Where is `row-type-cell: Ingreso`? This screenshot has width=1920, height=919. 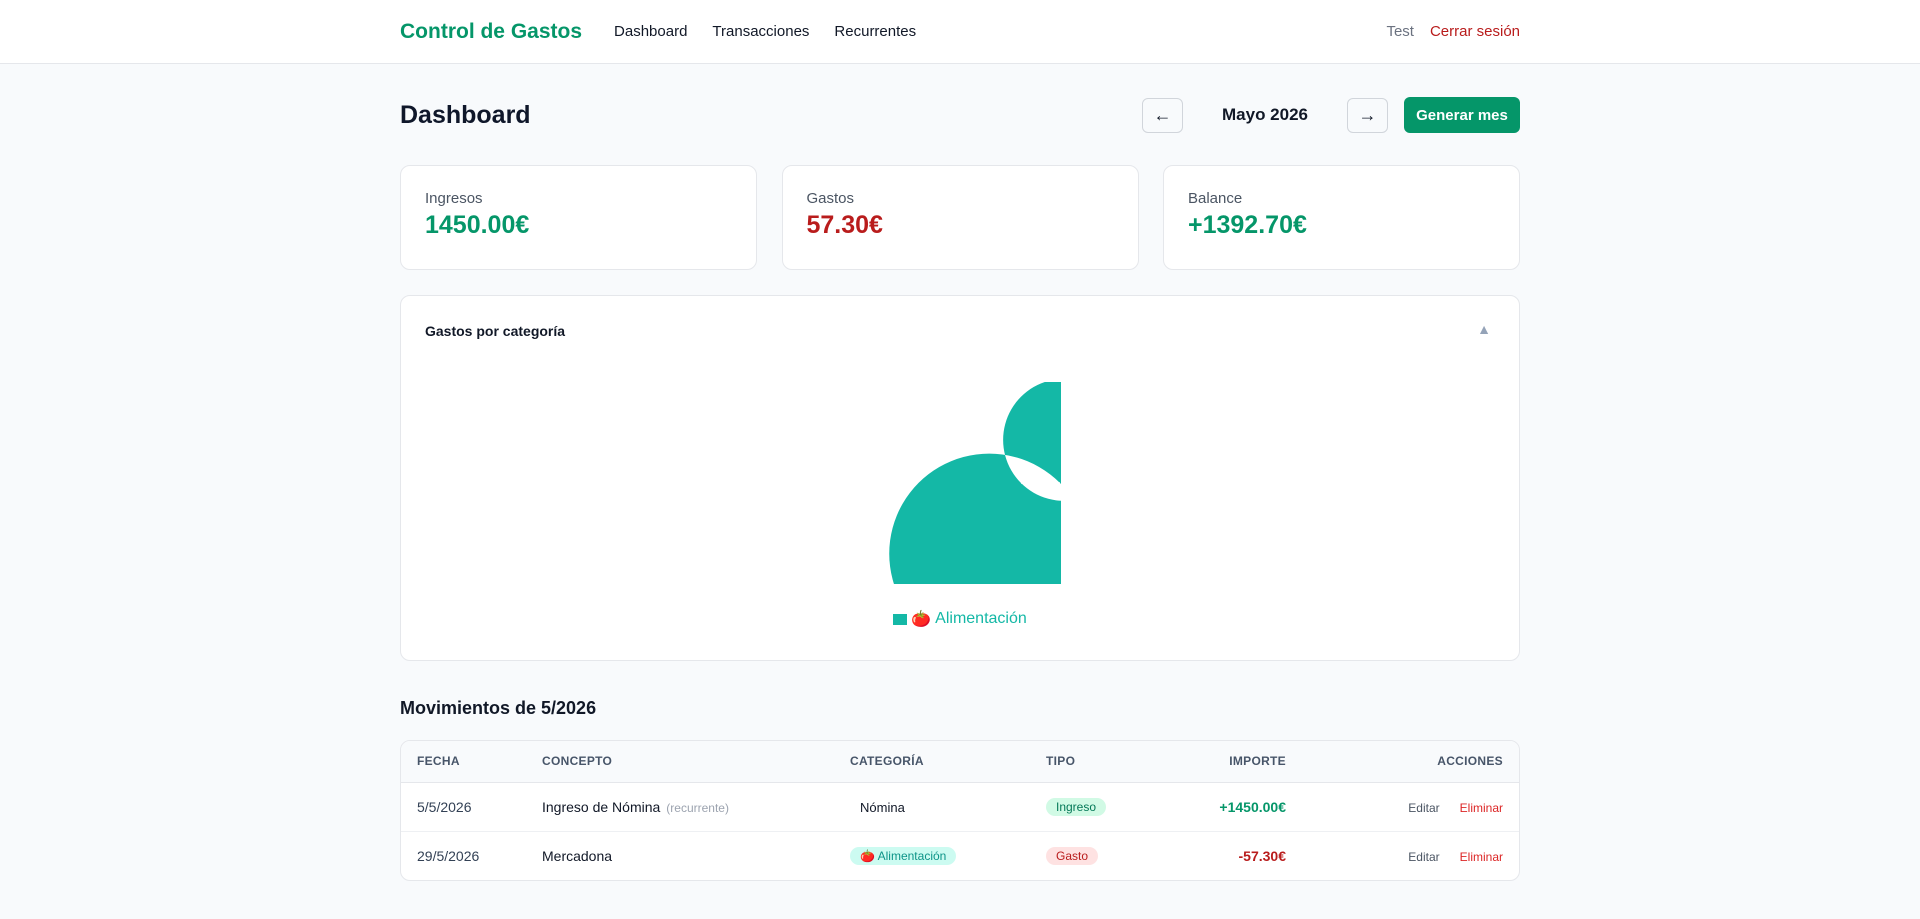
row-type-cell: Ingreso is located at coordinates (1091, 807).